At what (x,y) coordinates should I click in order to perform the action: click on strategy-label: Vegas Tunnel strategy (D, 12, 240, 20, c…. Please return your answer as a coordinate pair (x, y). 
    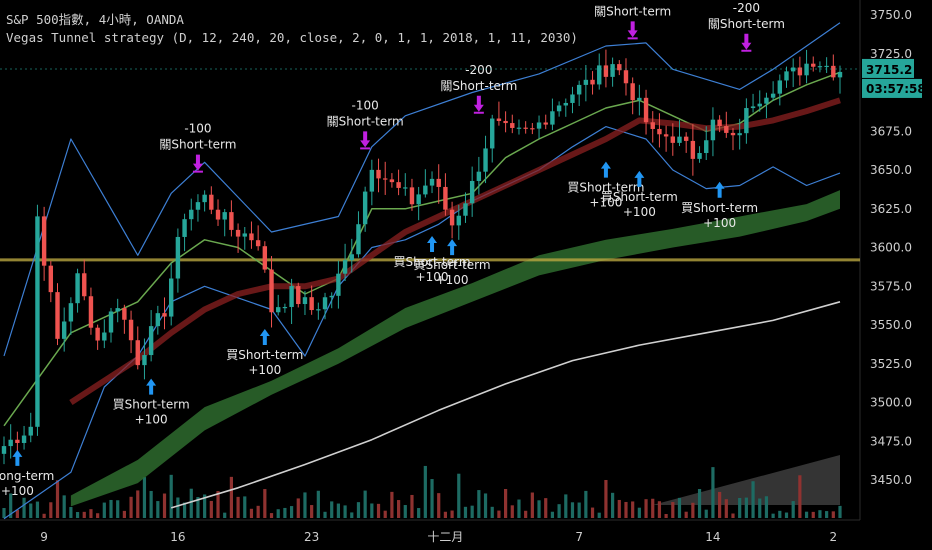
    Looking at the image, I should click on (292, 37).